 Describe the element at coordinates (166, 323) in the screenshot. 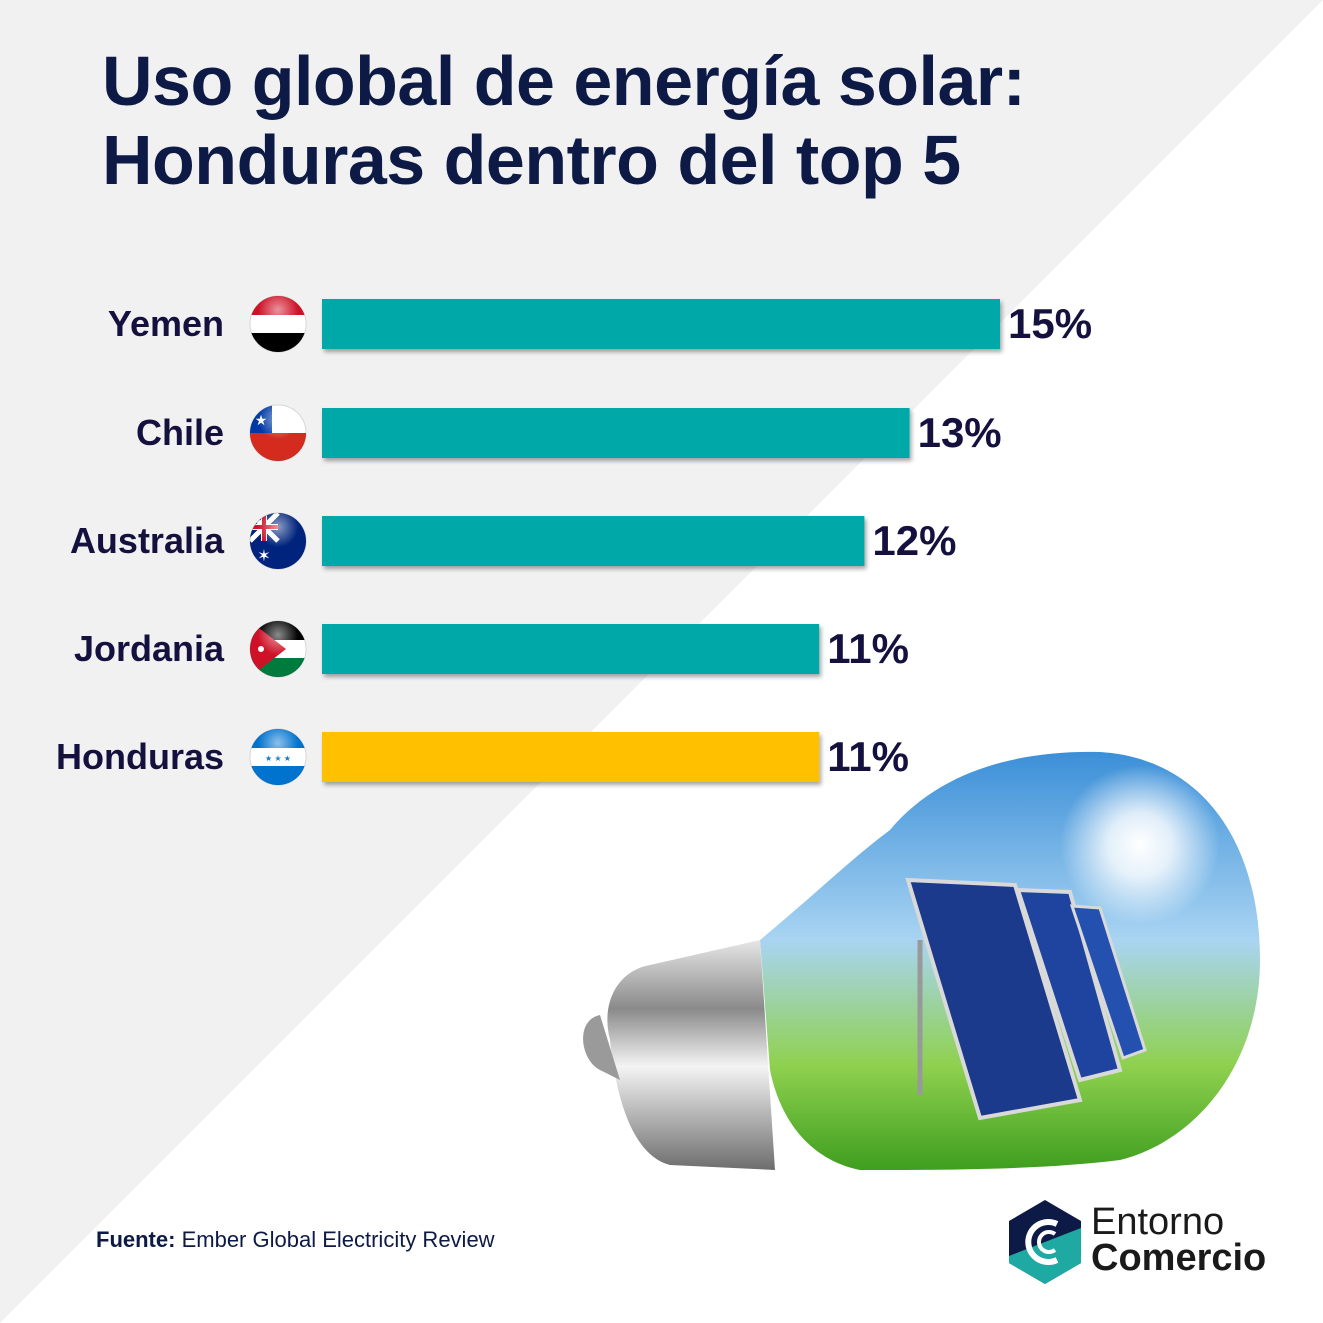

I see `category-label: Yemen` at that location.